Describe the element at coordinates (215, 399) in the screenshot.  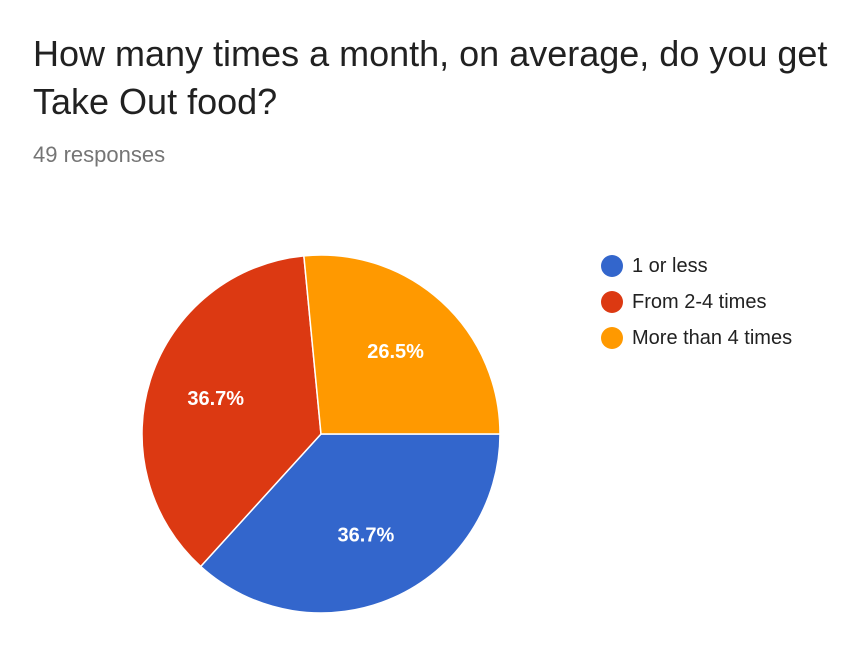
I see `pie-slice-label-from-2-4-times: 36.7%` at that location.